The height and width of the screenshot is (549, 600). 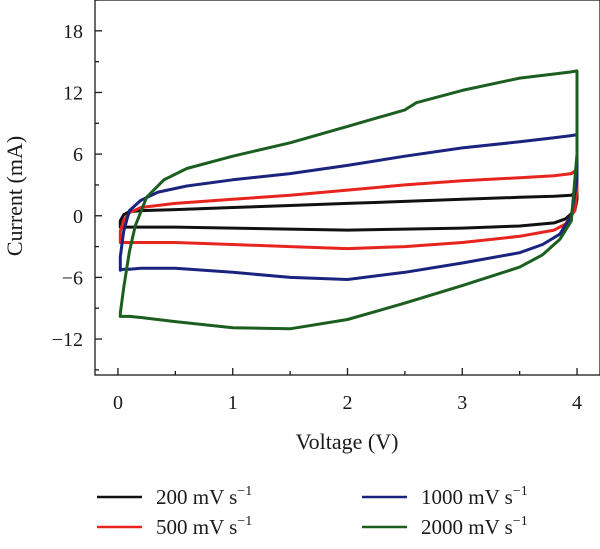 What do you see at coordinates (196, 527) in the screenshot?
I see `legend-label-name: 500 mV s` at bounding box center [196, 527].